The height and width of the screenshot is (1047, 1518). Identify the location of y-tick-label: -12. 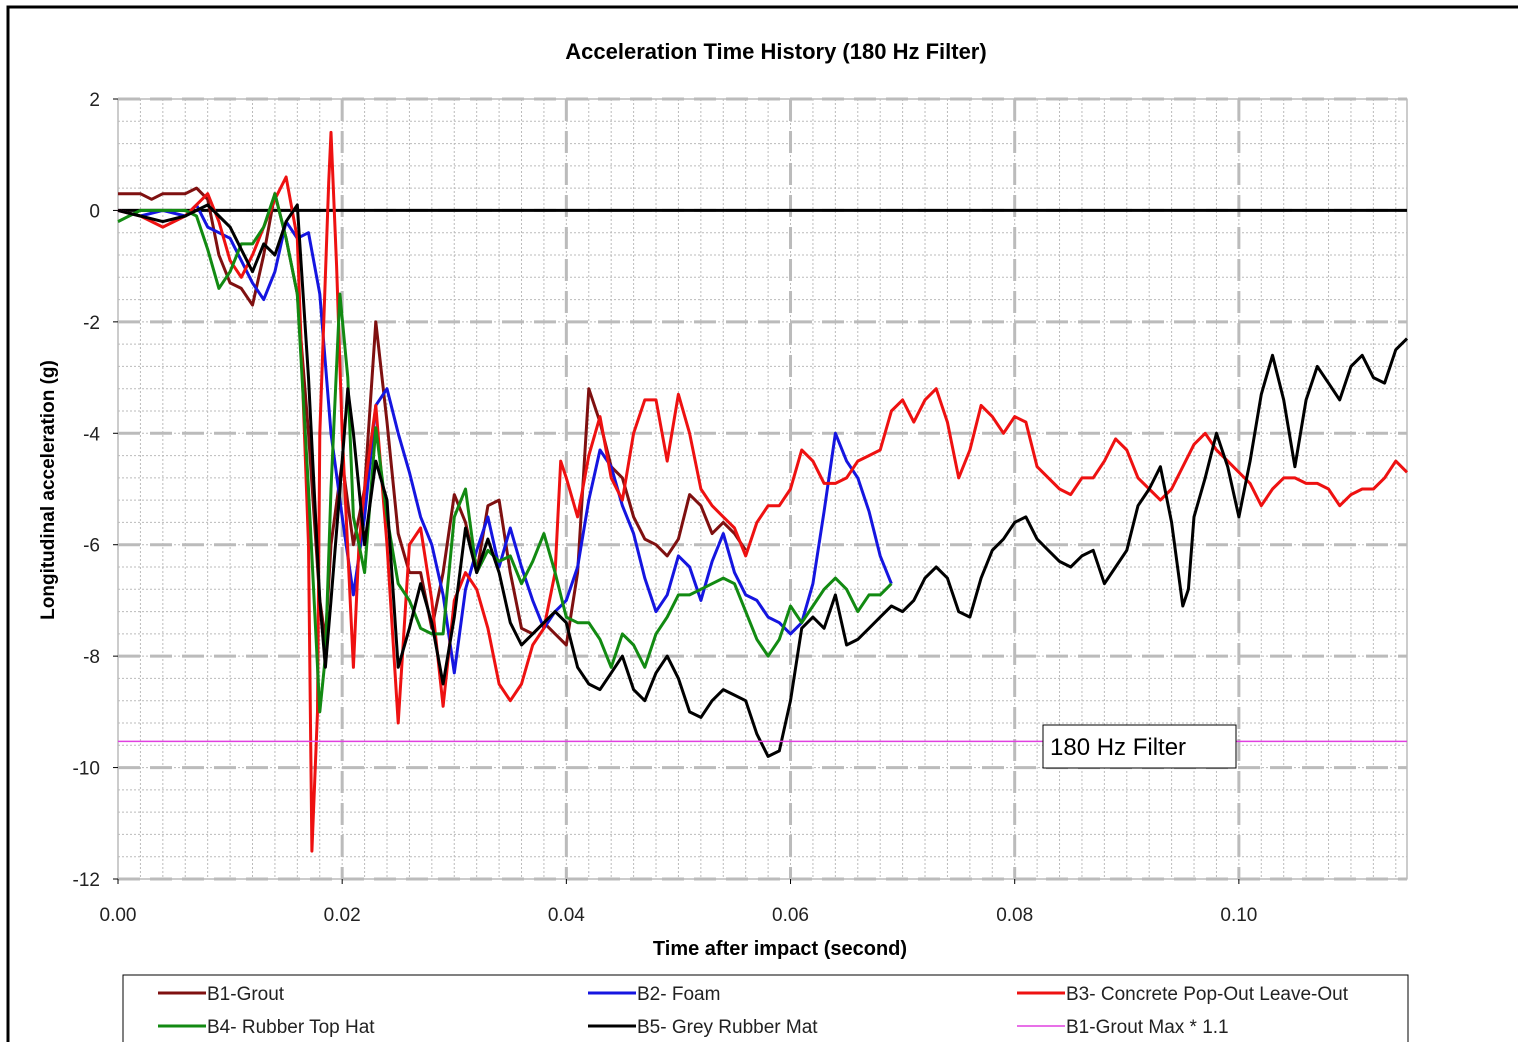
(86, 880).